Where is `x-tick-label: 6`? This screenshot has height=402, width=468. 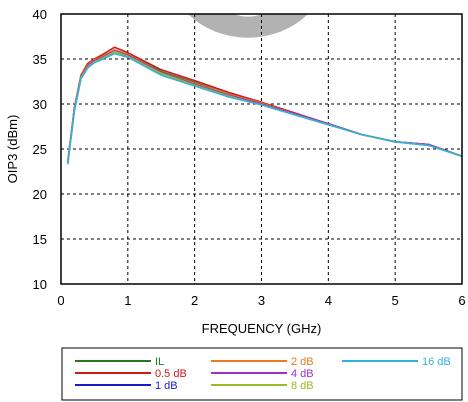
x-tick-label: 6 is located at coordinates (461, 300).